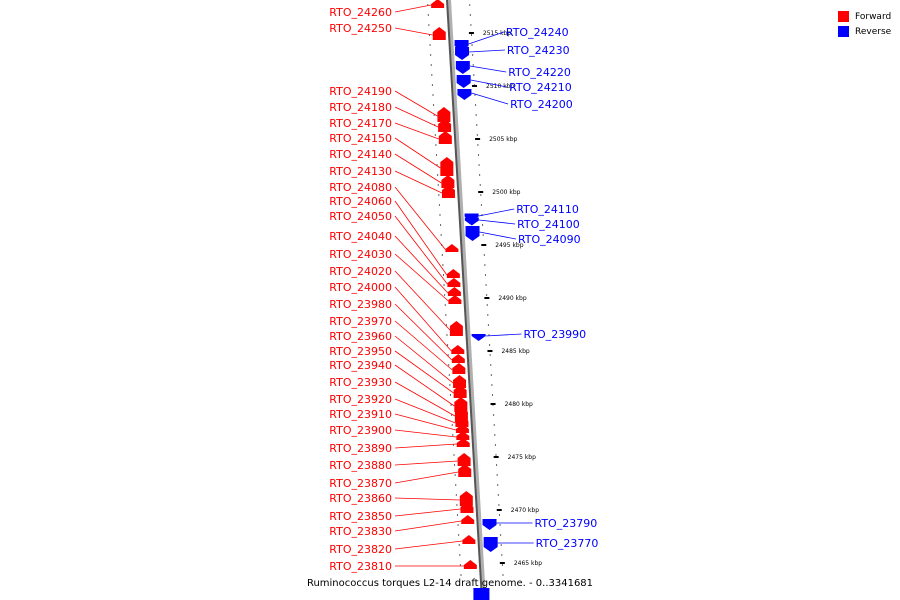 This screenshot has height=600, width=900. I want to click on scale-label: 2465 kbp, so click(528, 563).